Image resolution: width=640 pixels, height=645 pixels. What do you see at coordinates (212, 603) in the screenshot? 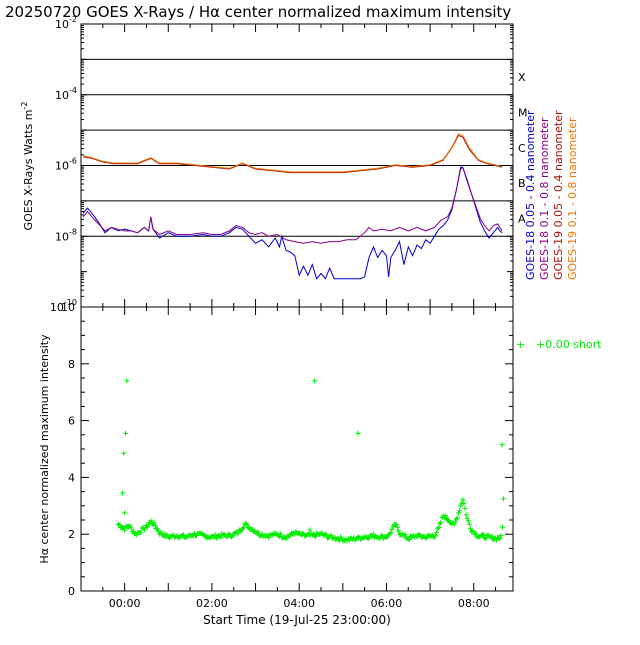
I see `x-tick-label-1: 02:00` at bounding box center [212, 603].